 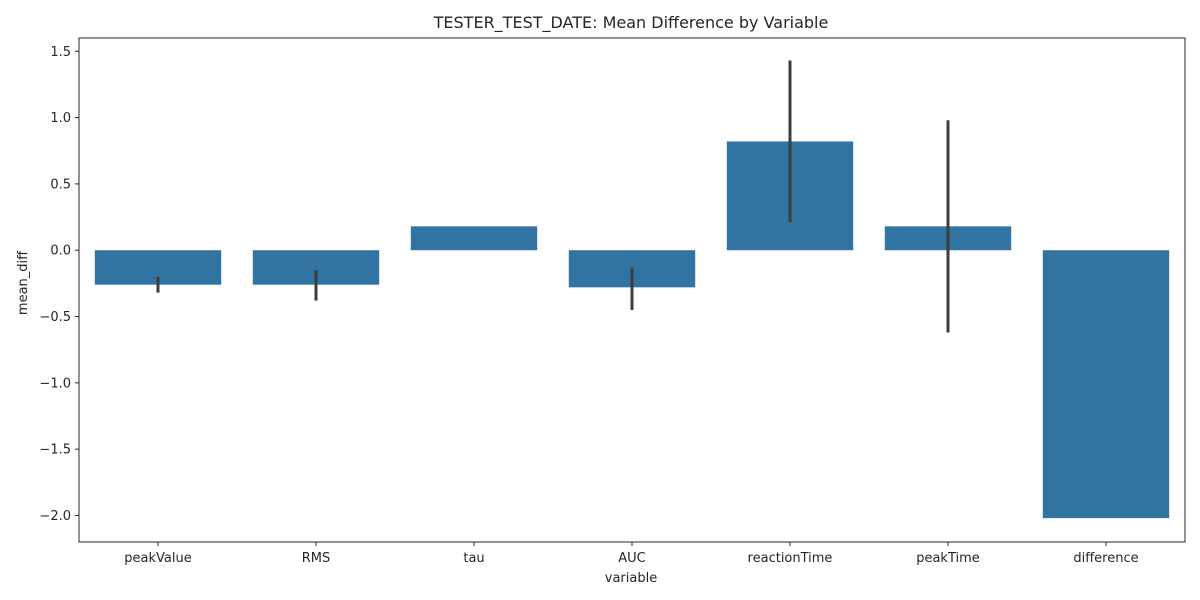 I want to click on y-tick-label: −1.0, so click(x=55, y=383).